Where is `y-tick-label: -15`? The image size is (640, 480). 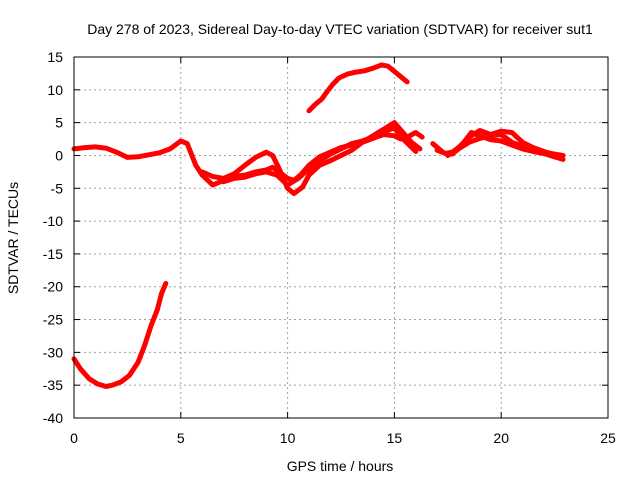 y-tick-label: -15 is located at coordinates (53, 254).